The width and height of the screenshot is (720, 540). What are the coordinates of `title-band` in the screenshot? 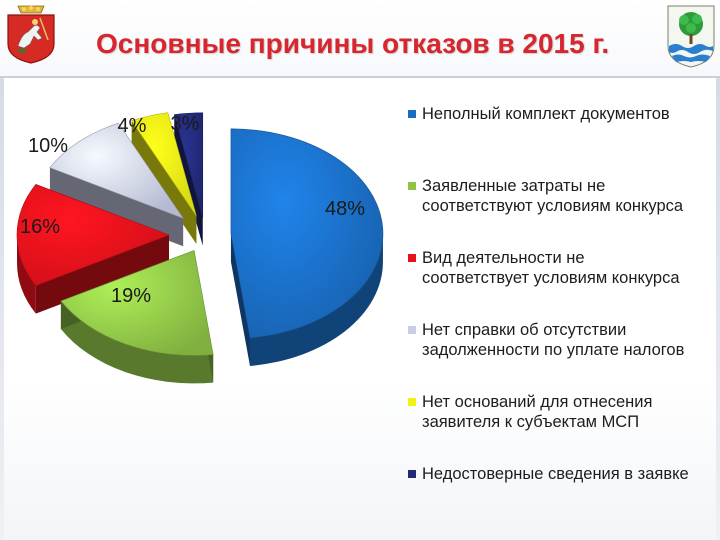 It's located at (360, 39).